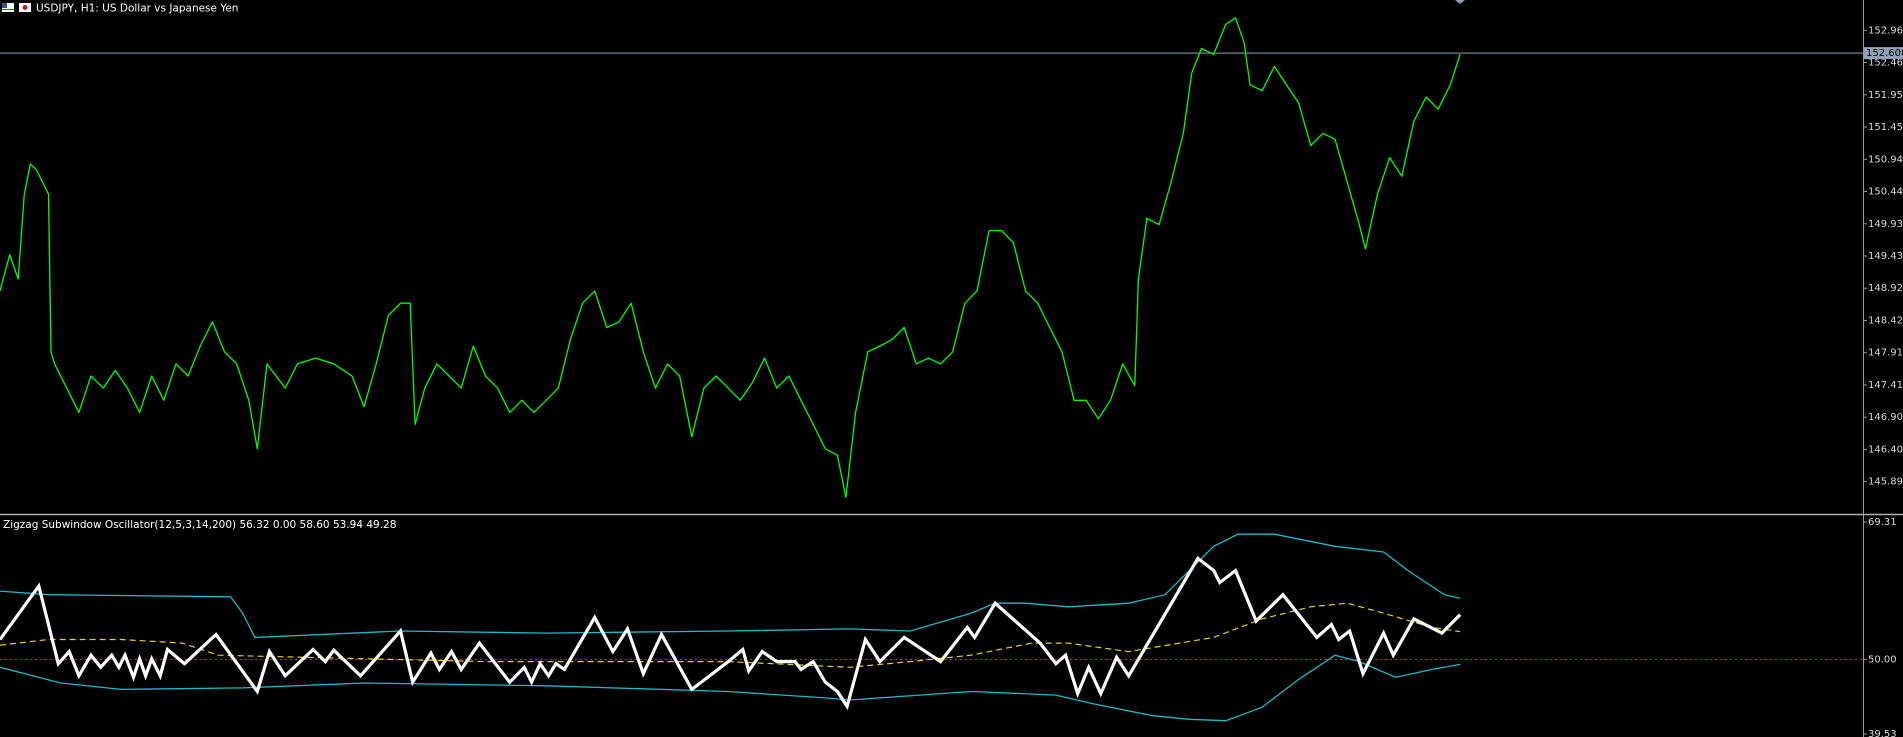 The height and width of the screenshot is (737, 1903). What do you see at coordinates (1882, 659) in the screenshot?
I see `y-tick-label: 50.00` at bounding box center [1882, 659].